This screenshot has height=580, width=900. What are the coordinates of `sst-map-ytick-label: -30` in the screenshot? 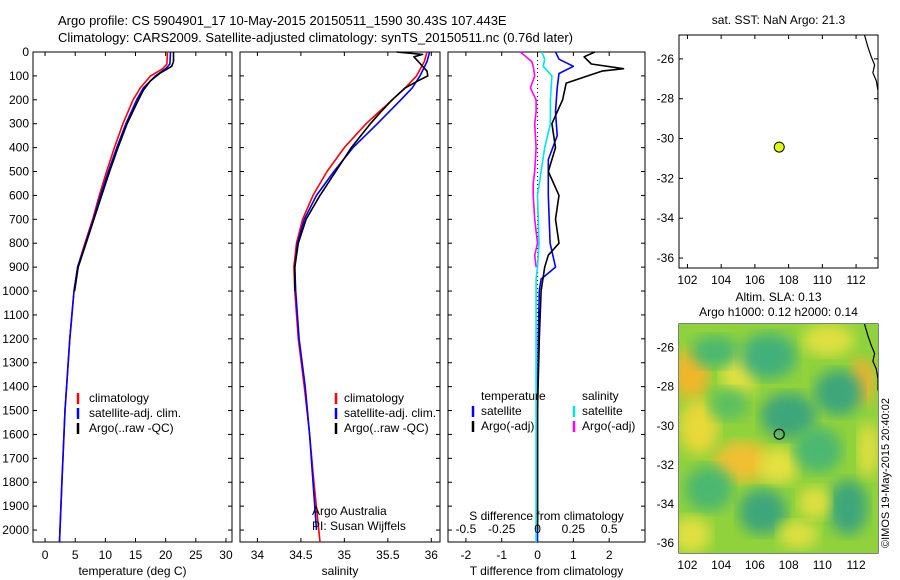 It's located at (666, 139).